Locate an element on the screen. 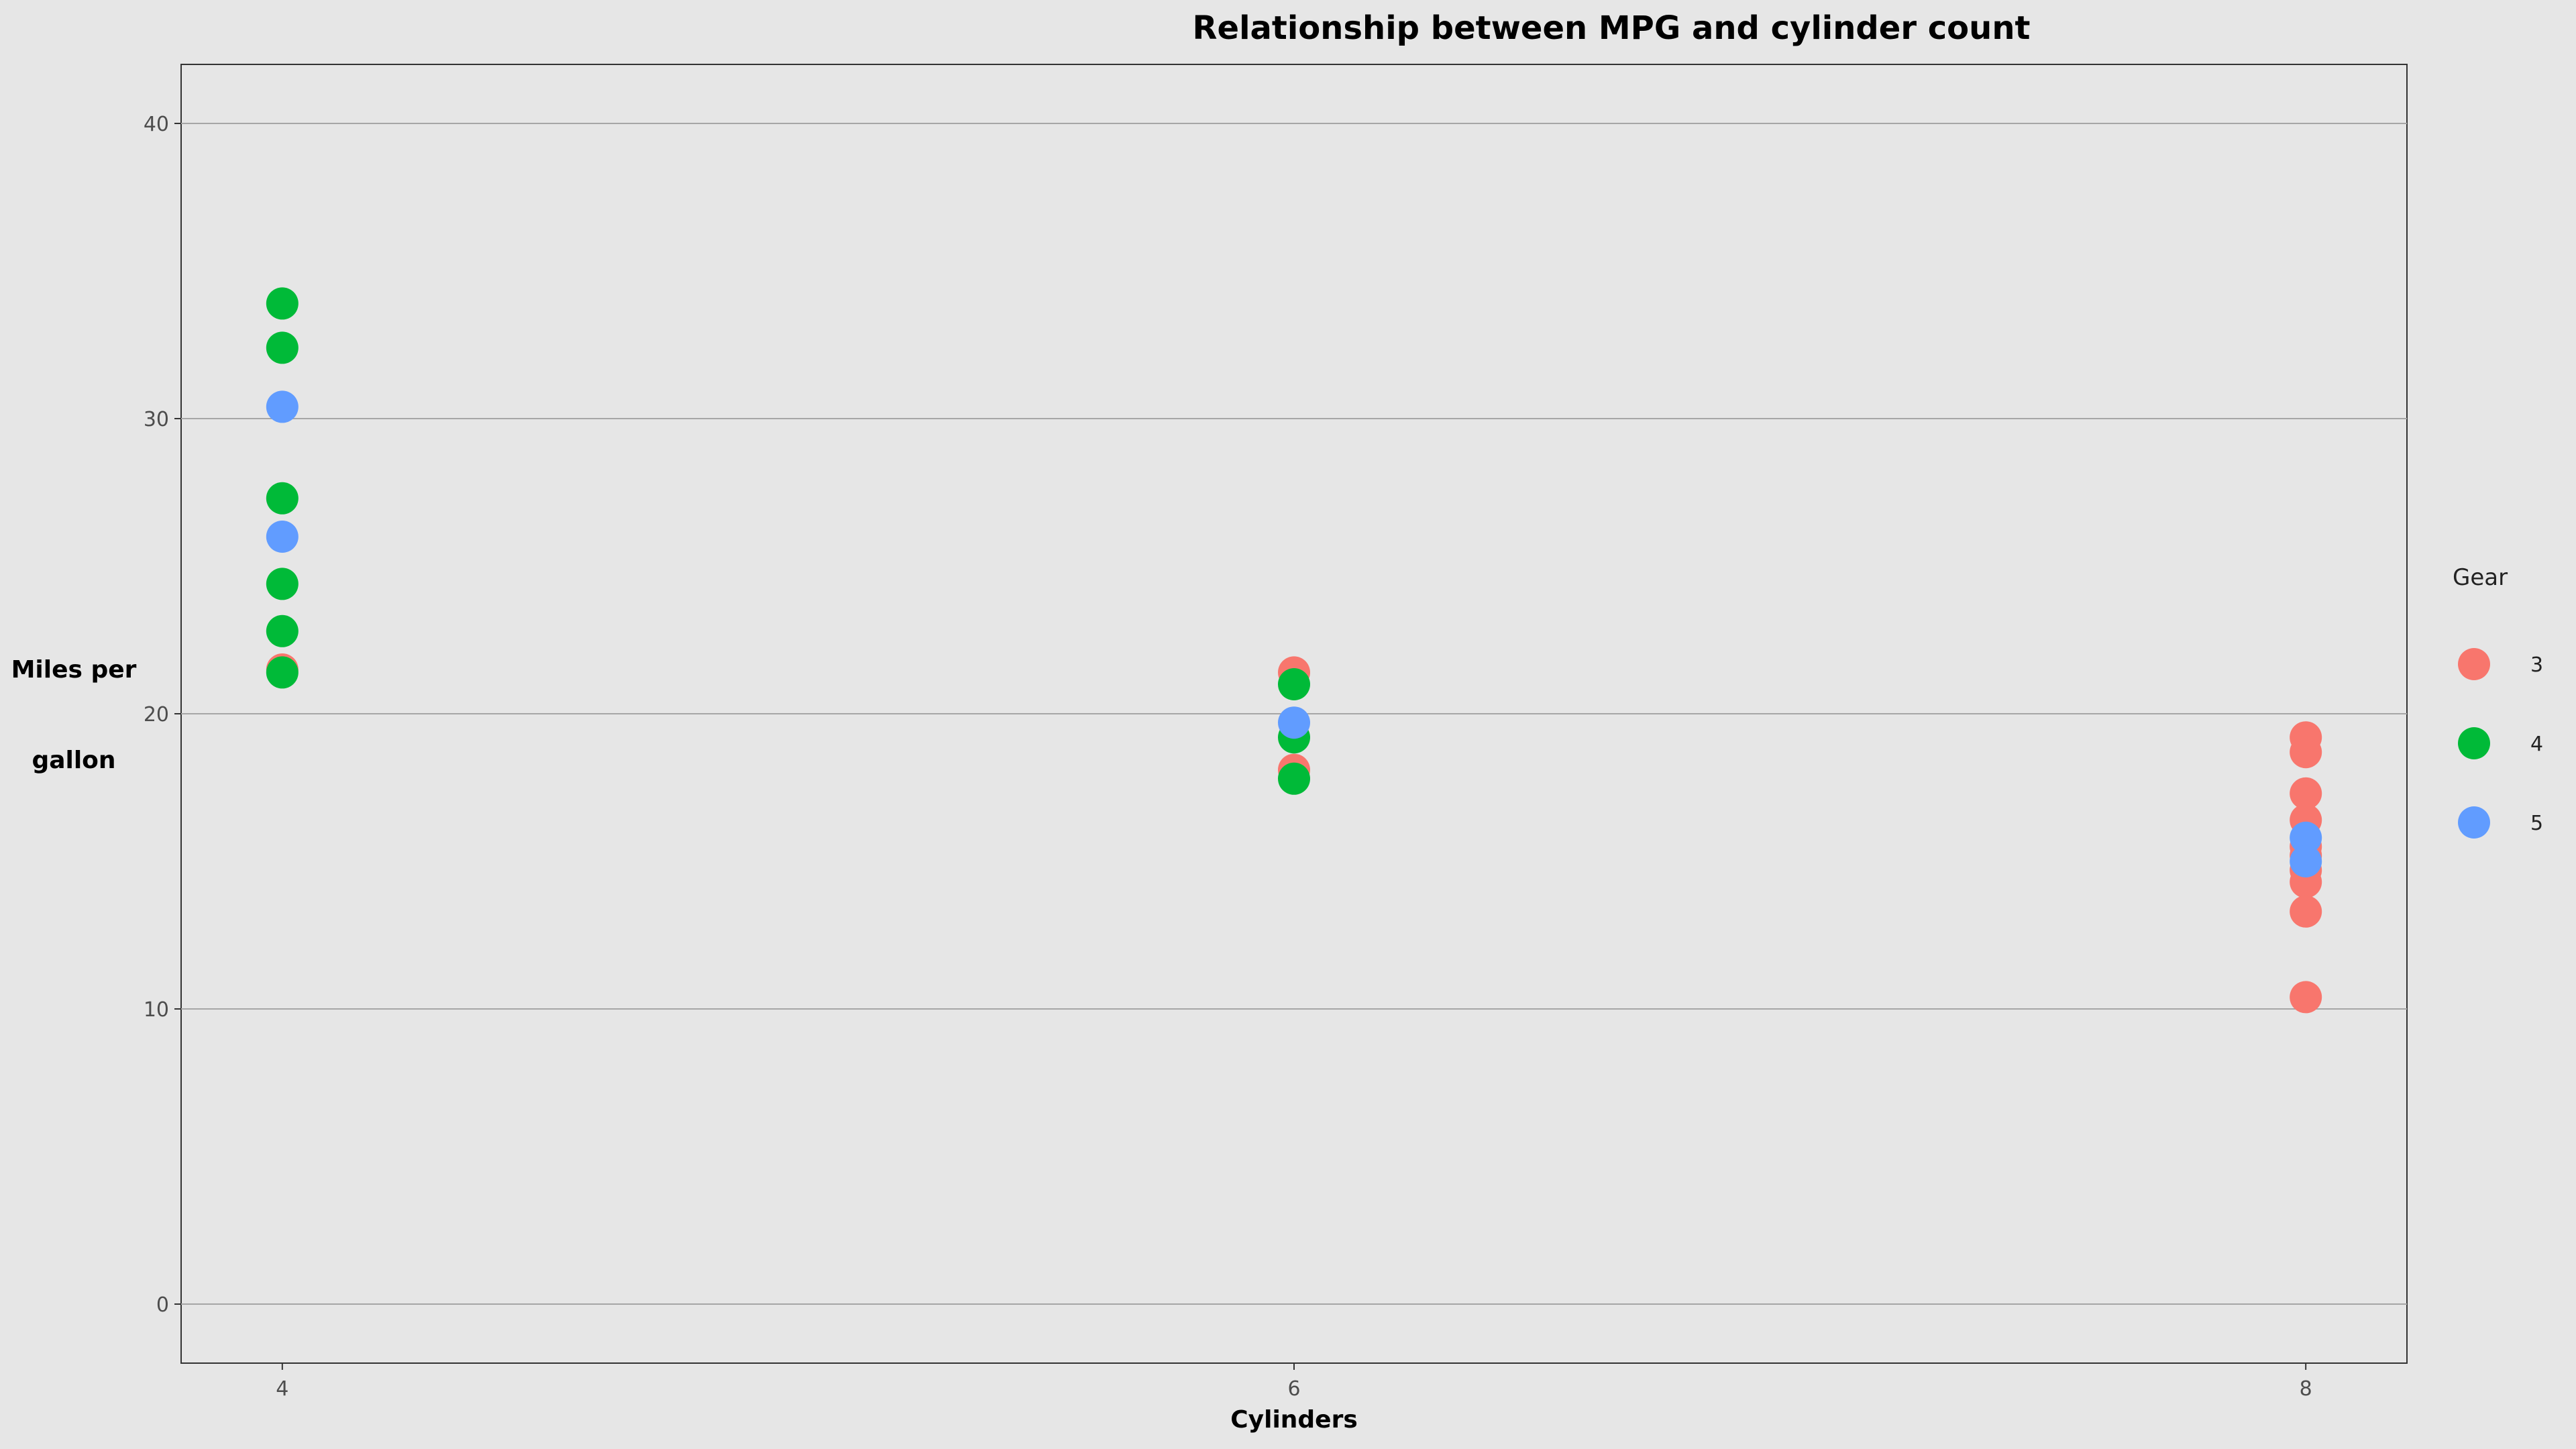 The image size is (2576, 1449). x-axis-label: Cylinders is located at coordinates (1294, 1420).